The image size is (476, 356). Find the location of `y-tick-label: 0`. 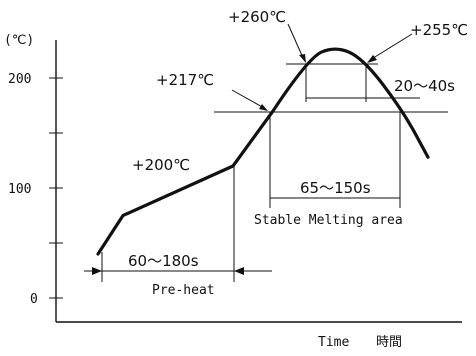

y-tick-label: 0 is located at coordinates (34, 299).